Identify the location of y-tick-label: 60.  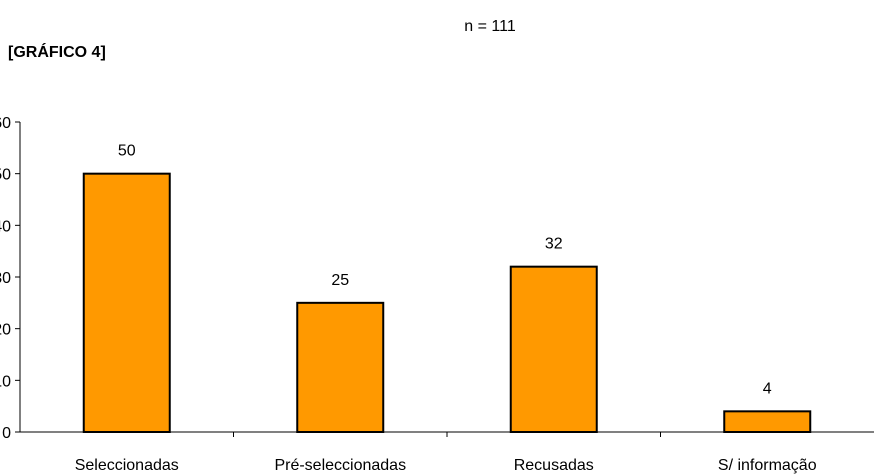
(5, 123).